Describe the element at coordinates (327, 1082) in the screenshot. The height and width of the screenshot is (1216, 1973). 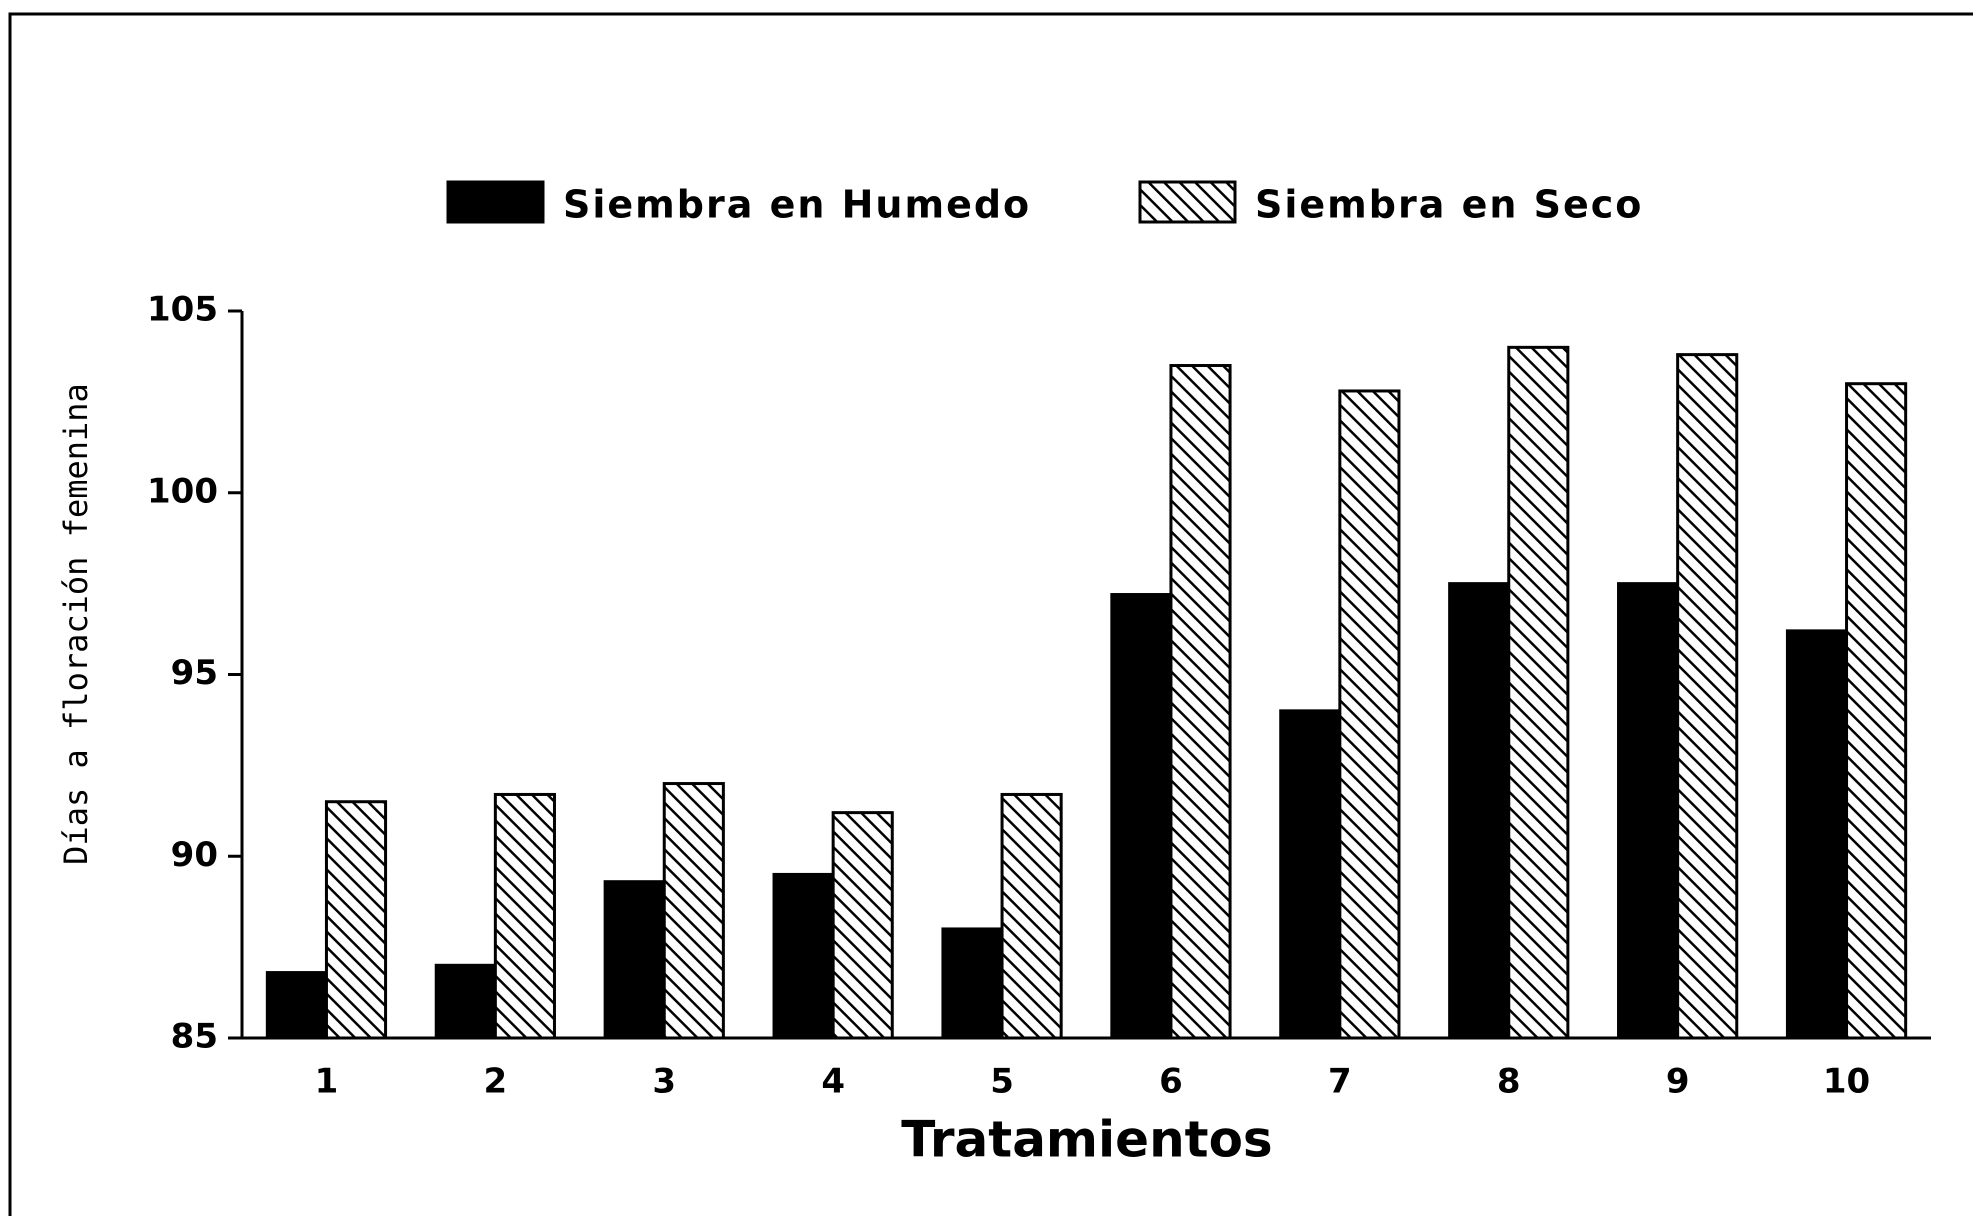
I see `x-tick-label: 1` at that location.